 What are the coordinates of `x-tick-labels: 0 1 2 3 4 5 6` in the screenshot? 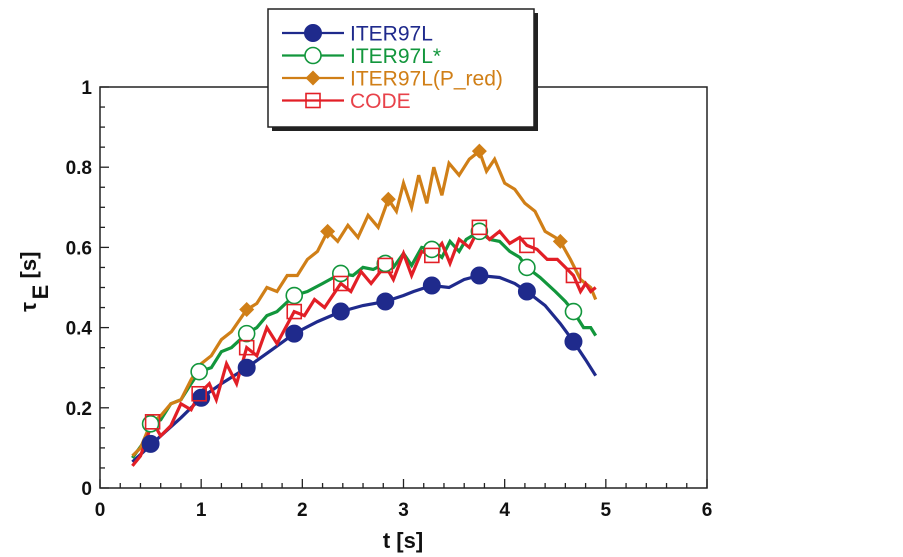 It's located at (404, 510).